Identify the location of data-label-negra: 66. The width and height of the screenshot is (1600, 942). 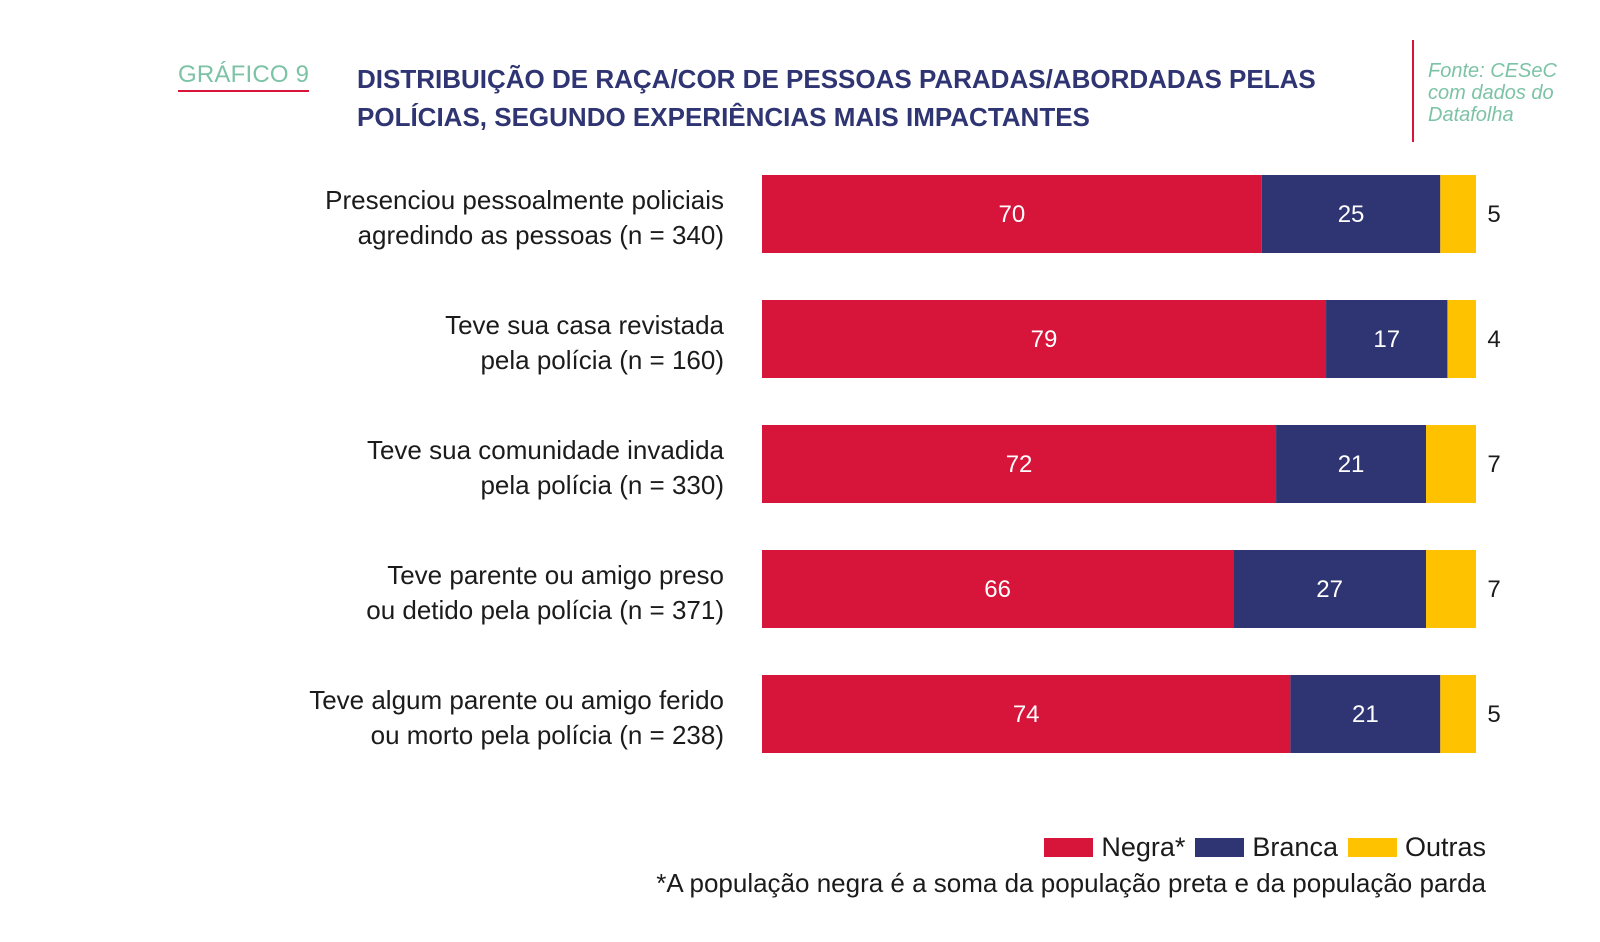
(997, 589).